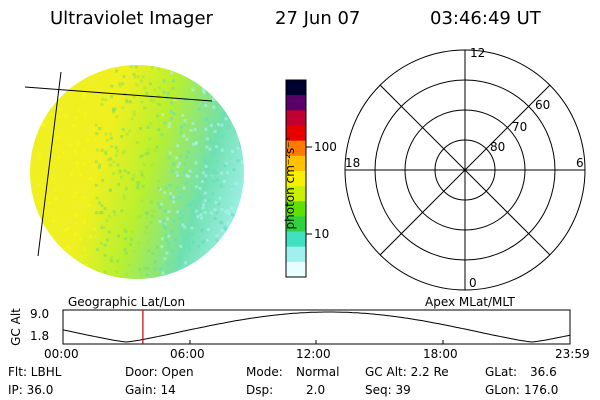  I want to click on ip-info: IP: 36.0, so click(31, 390).